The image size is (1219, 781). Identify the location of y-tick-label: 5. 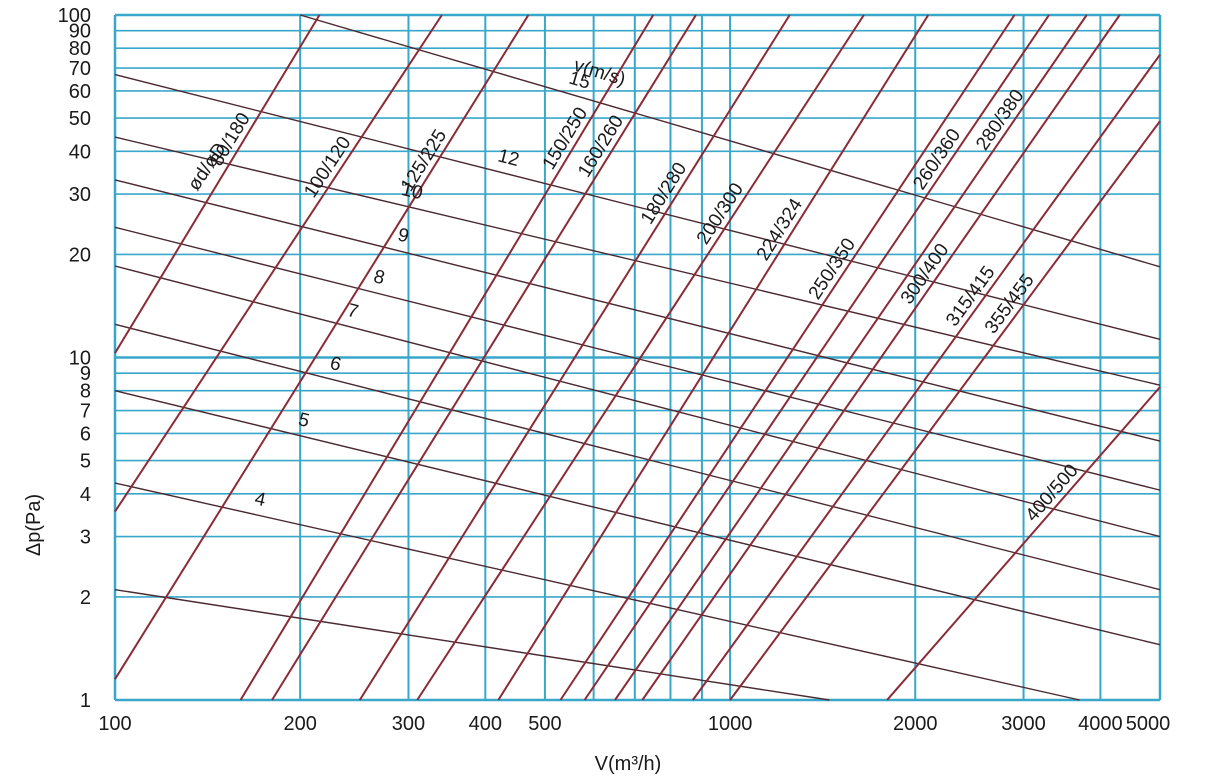
(85, 462).